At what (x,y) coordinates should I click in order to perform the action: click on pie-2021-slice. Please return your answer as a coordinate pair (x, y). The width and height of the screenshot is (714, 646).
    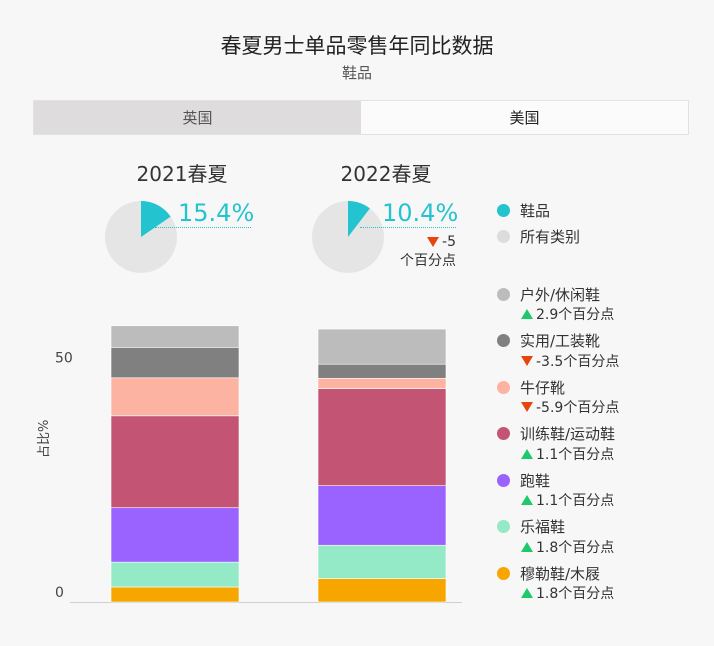
    Looking at the image, I should click on (156, 219).